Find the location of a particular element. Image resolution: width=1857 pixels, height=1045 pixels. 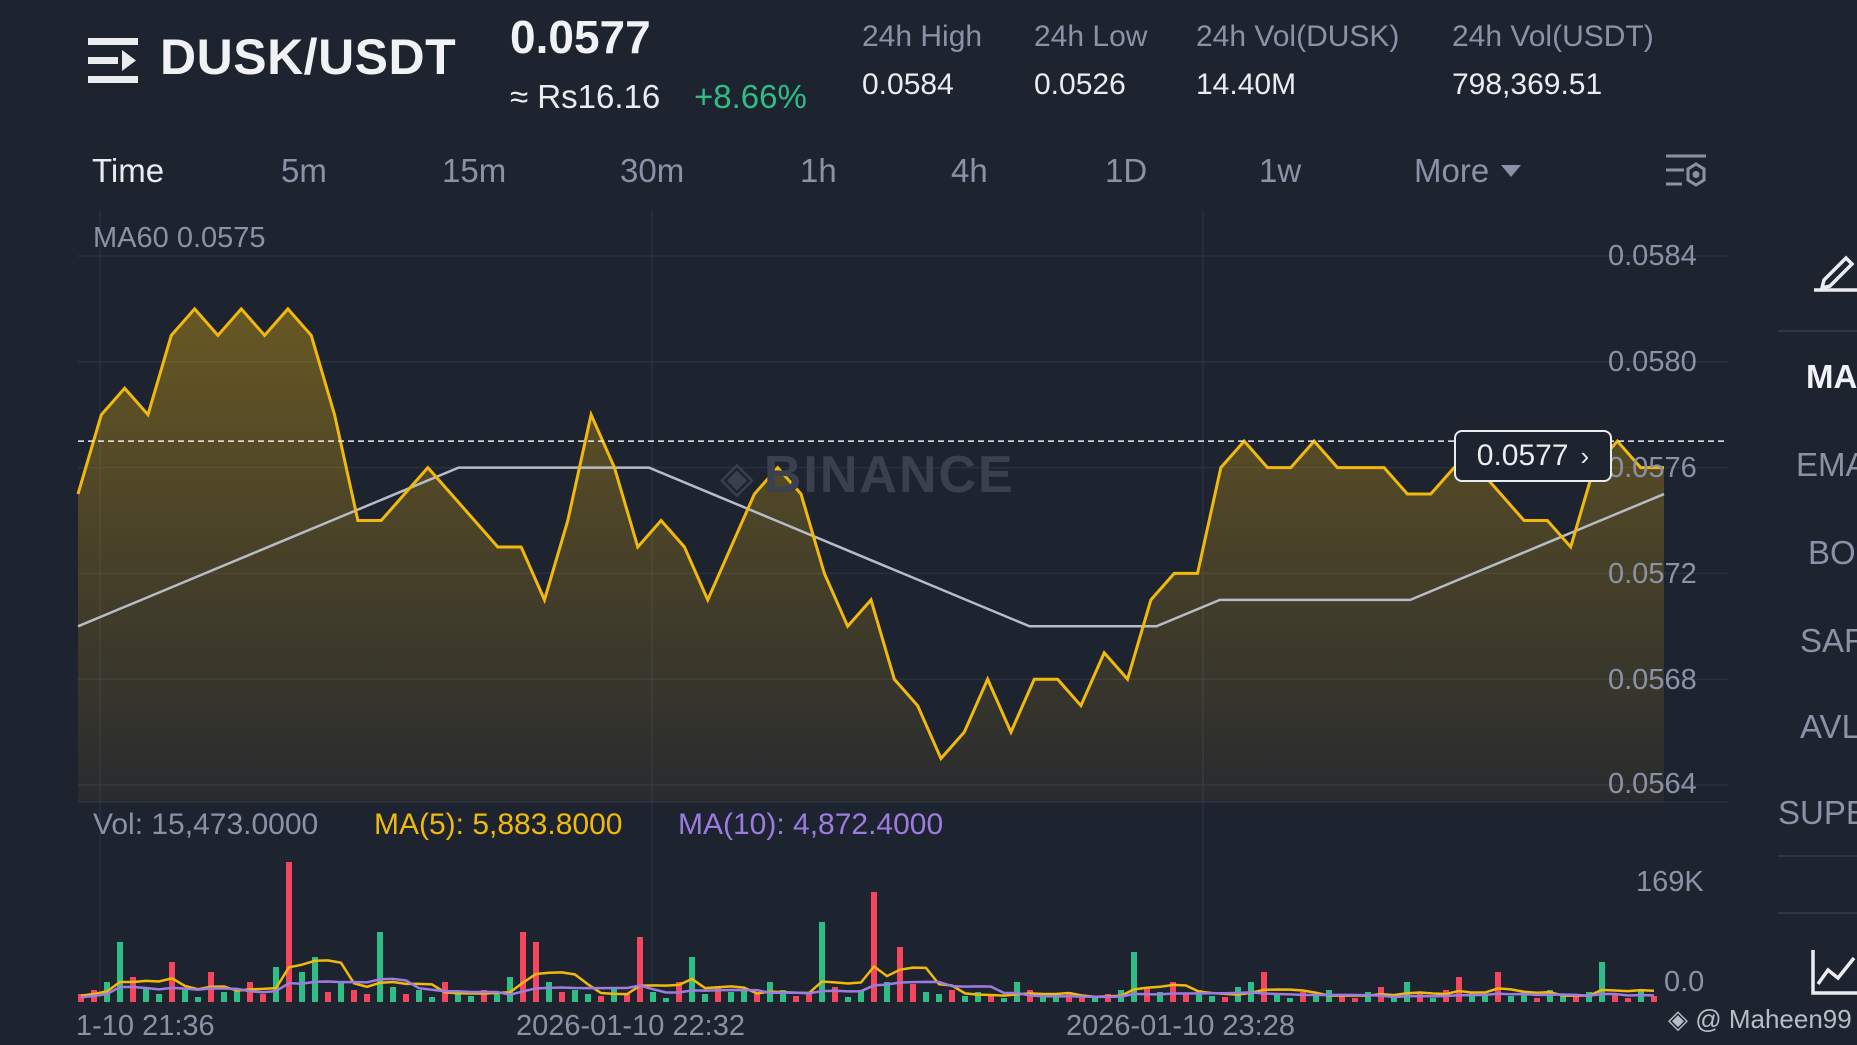

volume-tick: 169K is located at coordinates (1670, 882).